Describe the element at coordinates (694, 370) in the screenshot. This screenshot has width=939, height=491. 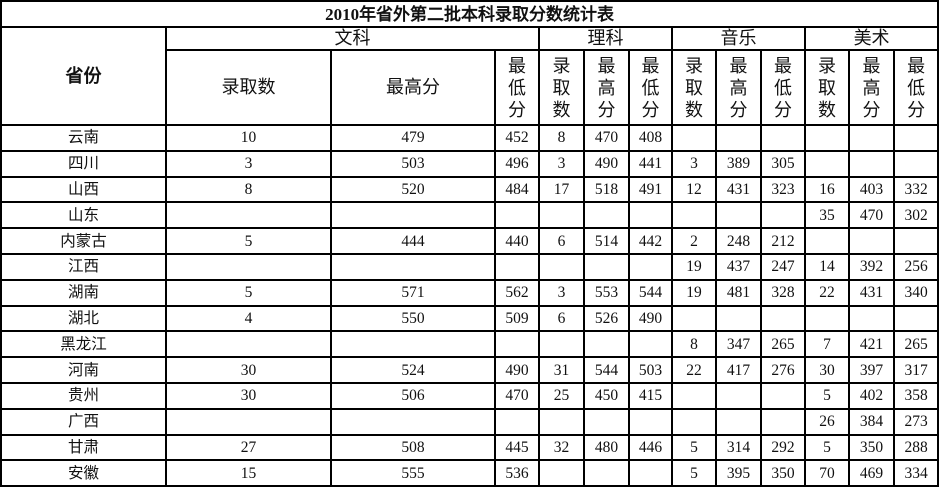
I see `value-cell: 22` at that location.